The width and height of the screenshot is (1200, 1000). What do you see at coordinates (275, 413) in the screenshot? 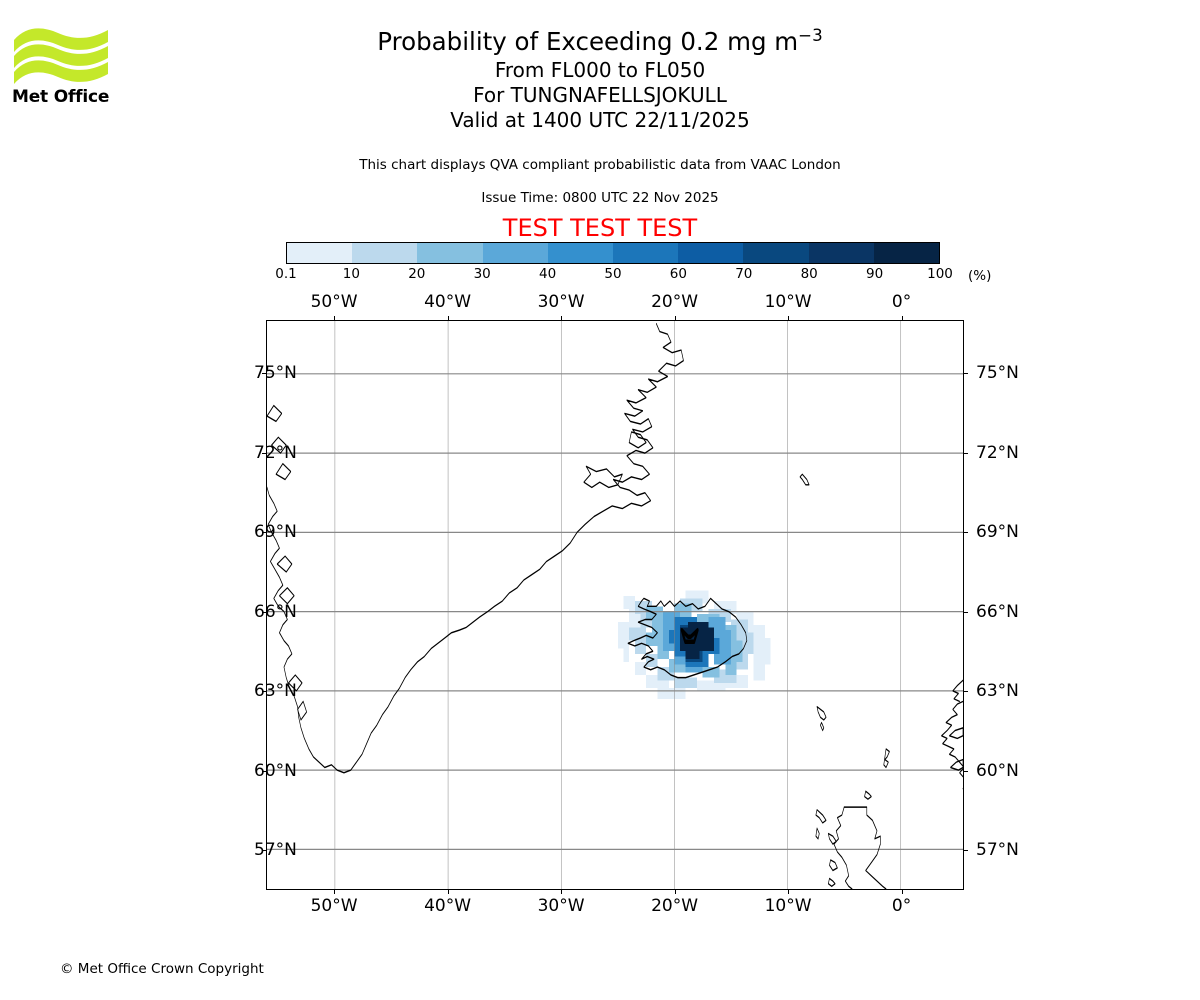
I see `greenland-nw-islands` at bounding box center [275, 413].